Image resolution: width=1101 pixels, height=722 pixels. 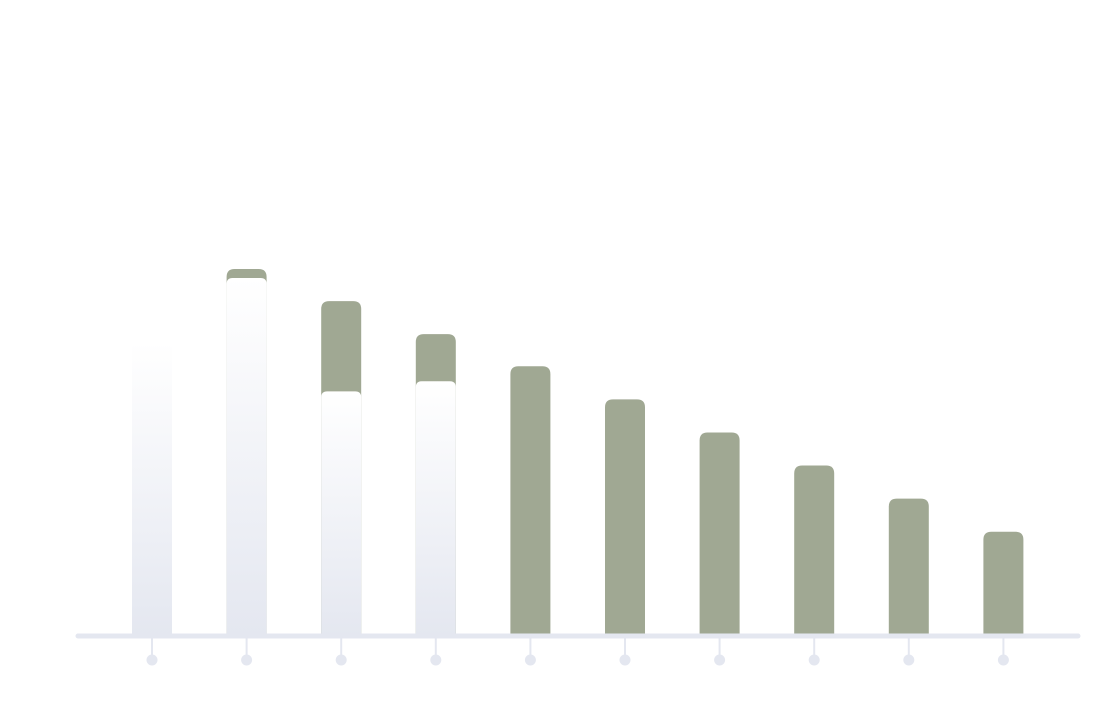 I want to click on x-axis-ticks, so click(x=577, y=651).